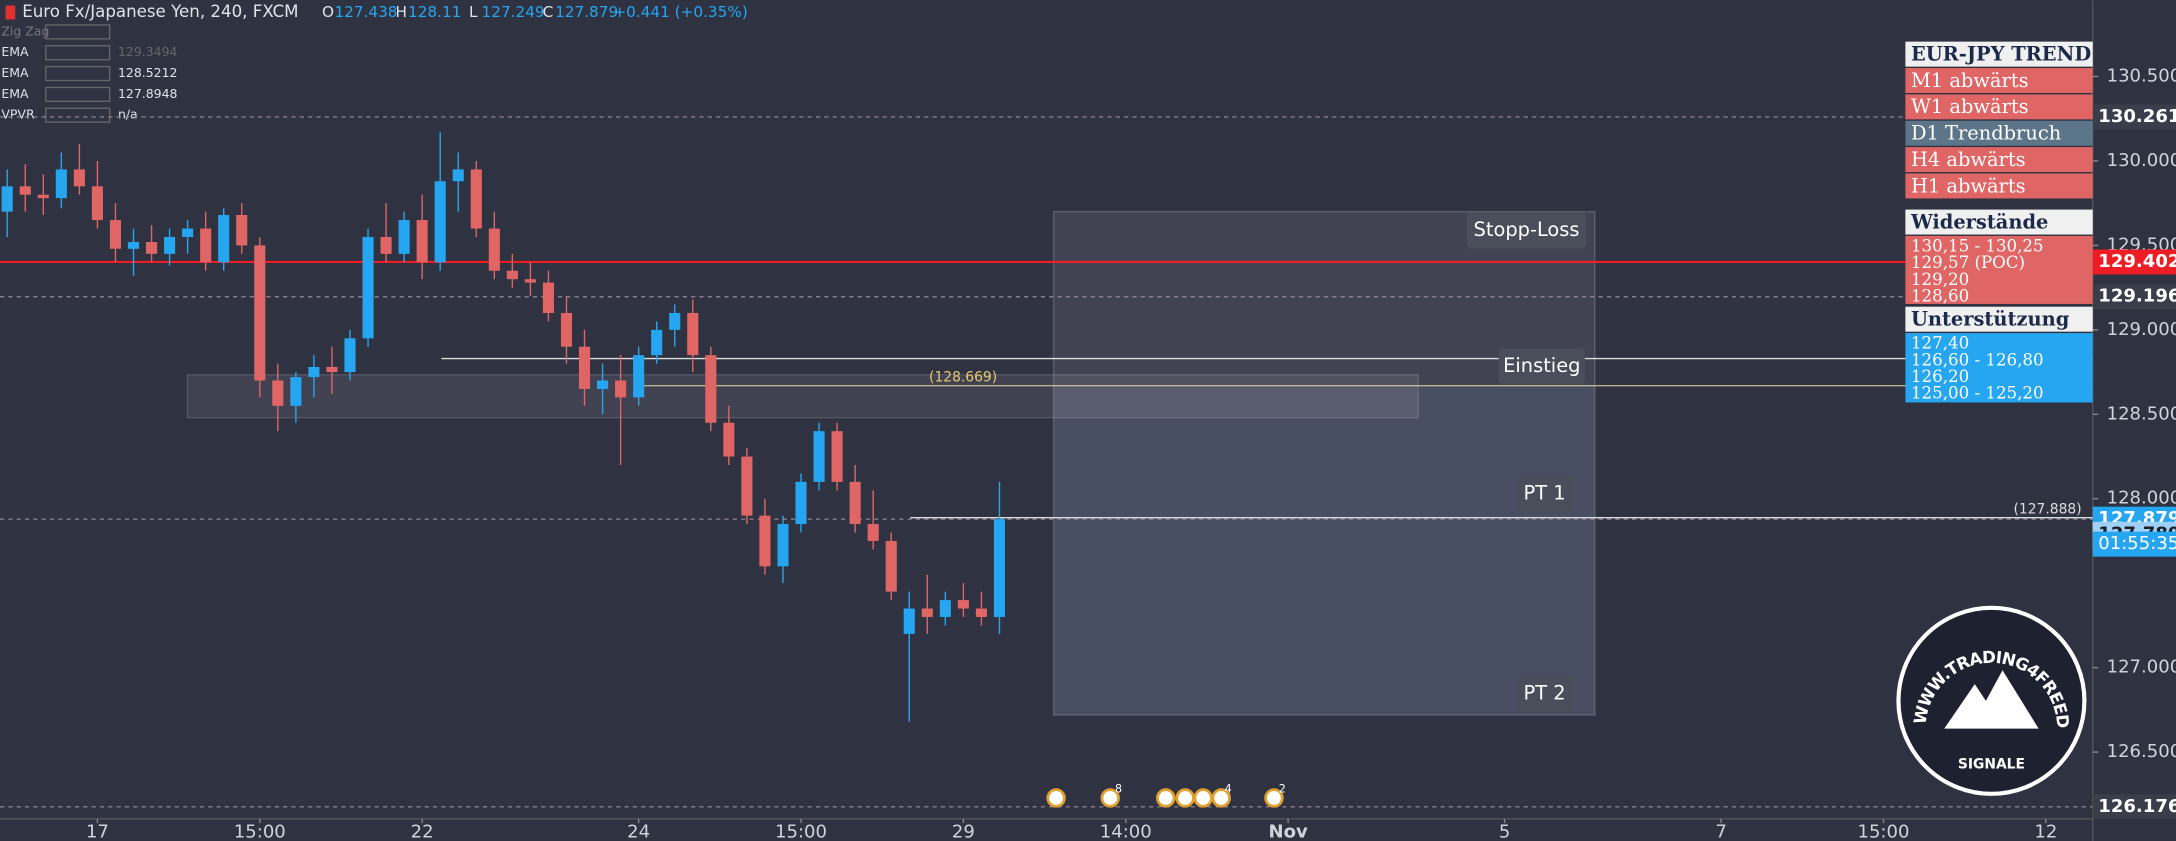 The image size is (2176, 841). I want to click on panel-text: Unterstützung, so click(1990, 319).